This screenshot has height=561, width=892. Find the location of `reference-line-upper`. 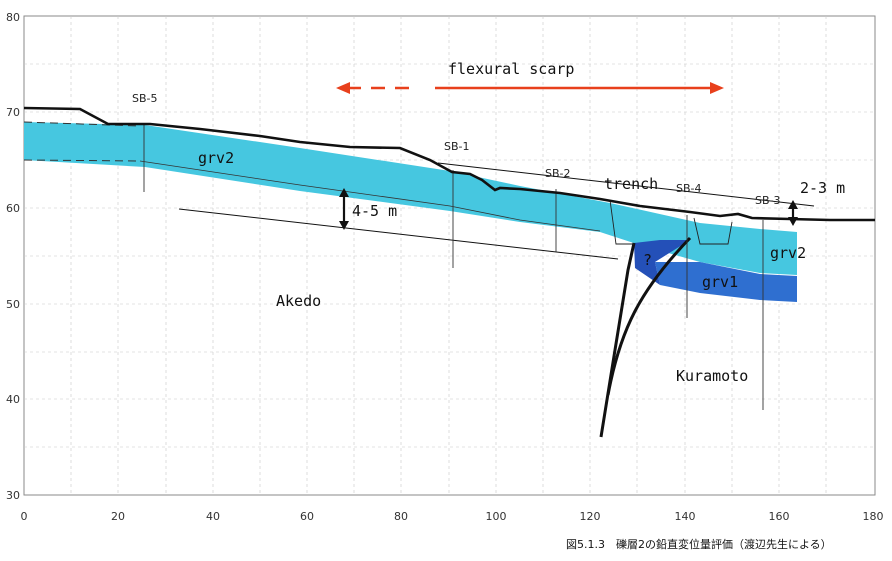

reference-line-upper is located at coordinates (626, 184).